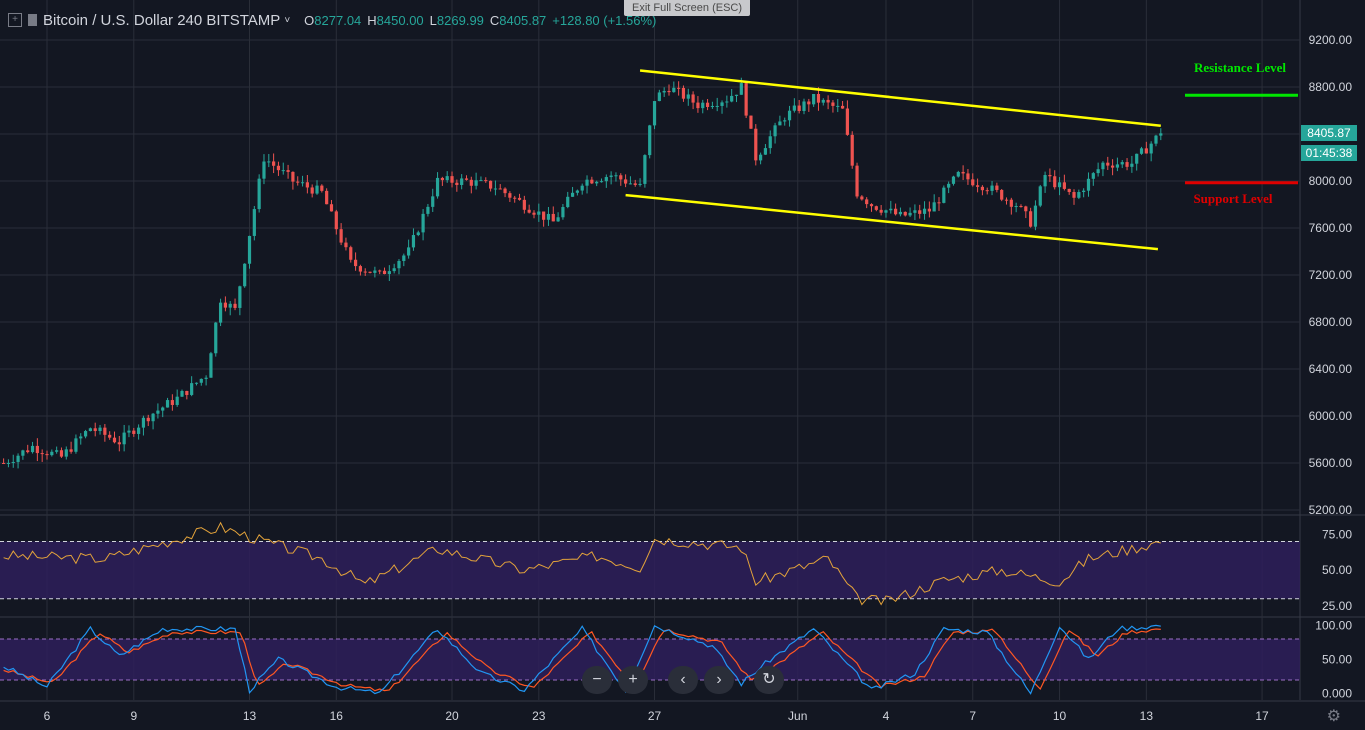 The width and height of the screenshot is (1365, 730). Describe the element at coordinates (32, 20) in the screenshot. I see `collapse-icon` at that location.